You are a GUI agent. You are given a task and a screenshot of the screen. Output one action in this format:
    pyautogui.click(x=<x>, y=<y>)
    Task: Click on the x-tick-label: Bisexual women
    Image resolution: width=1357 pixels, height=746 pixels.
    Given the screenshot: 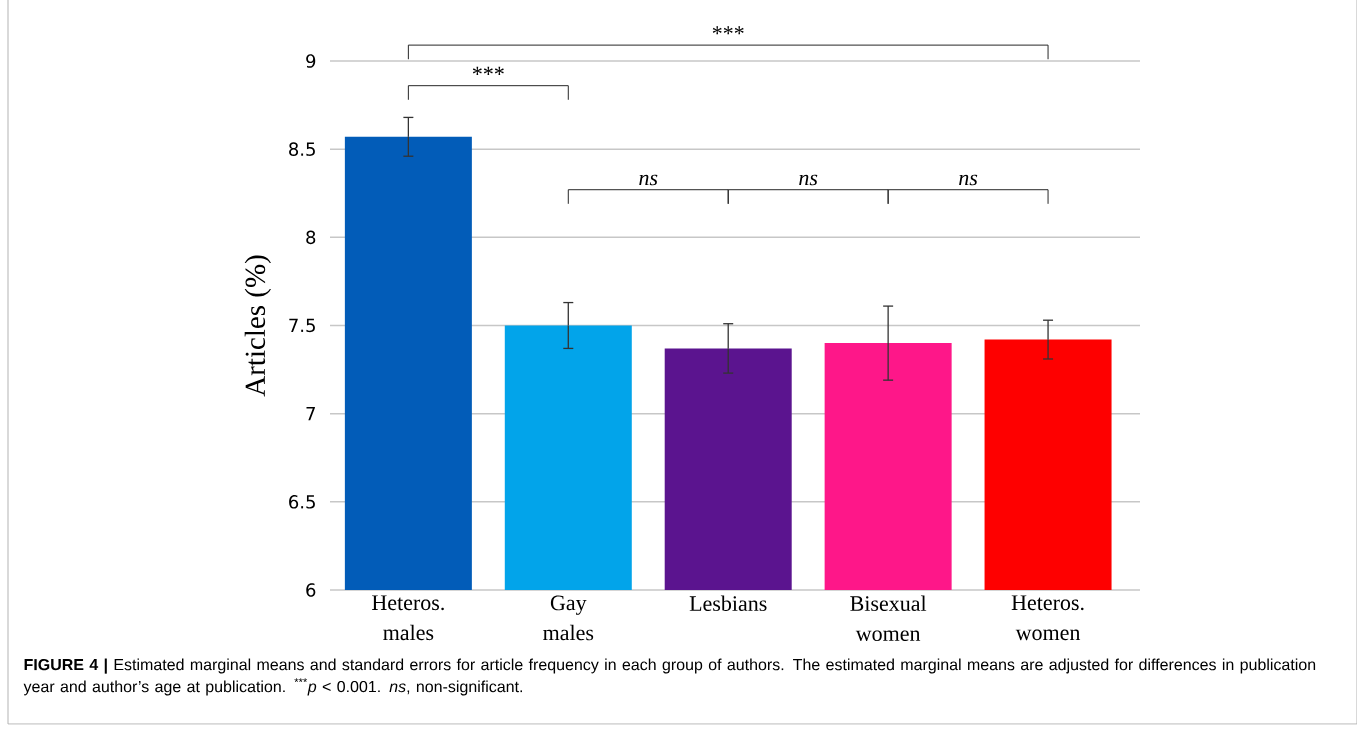 What is the action you would take?
    pyautogui.click(x=888, y=618)
    